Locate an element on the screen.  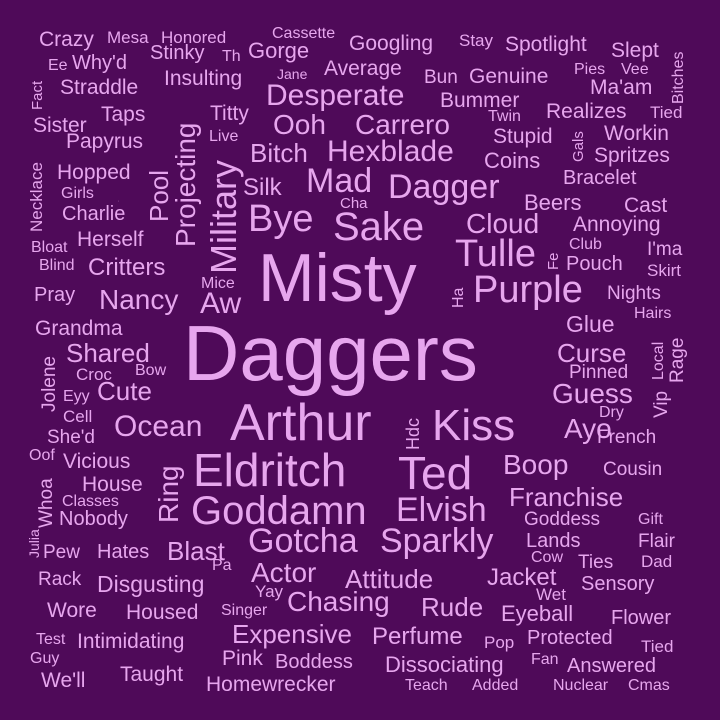
word-fan: Fan is located at coordinates (545, 659).